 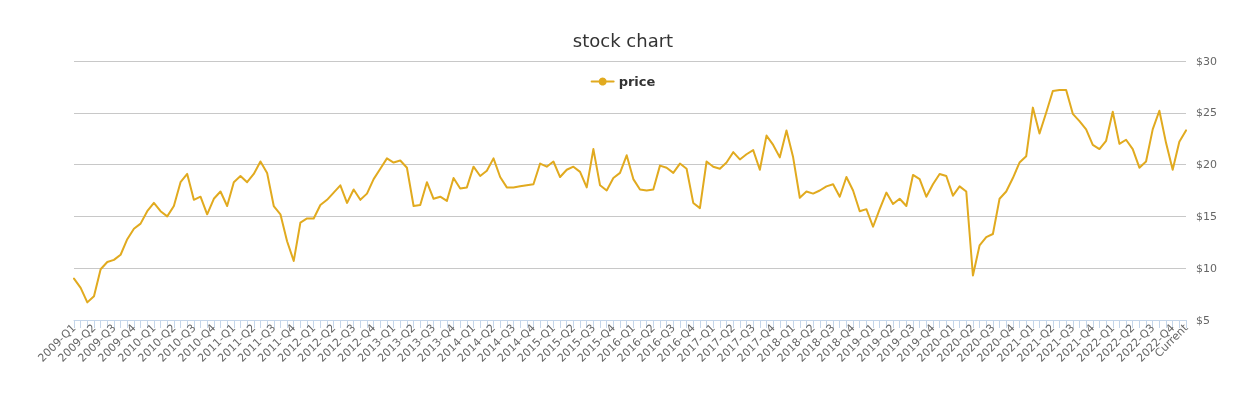 What do you see at coordinates (623, 40) in the screenshot?
I see `chart-title: stock chart` at bounding box center [623, 40].